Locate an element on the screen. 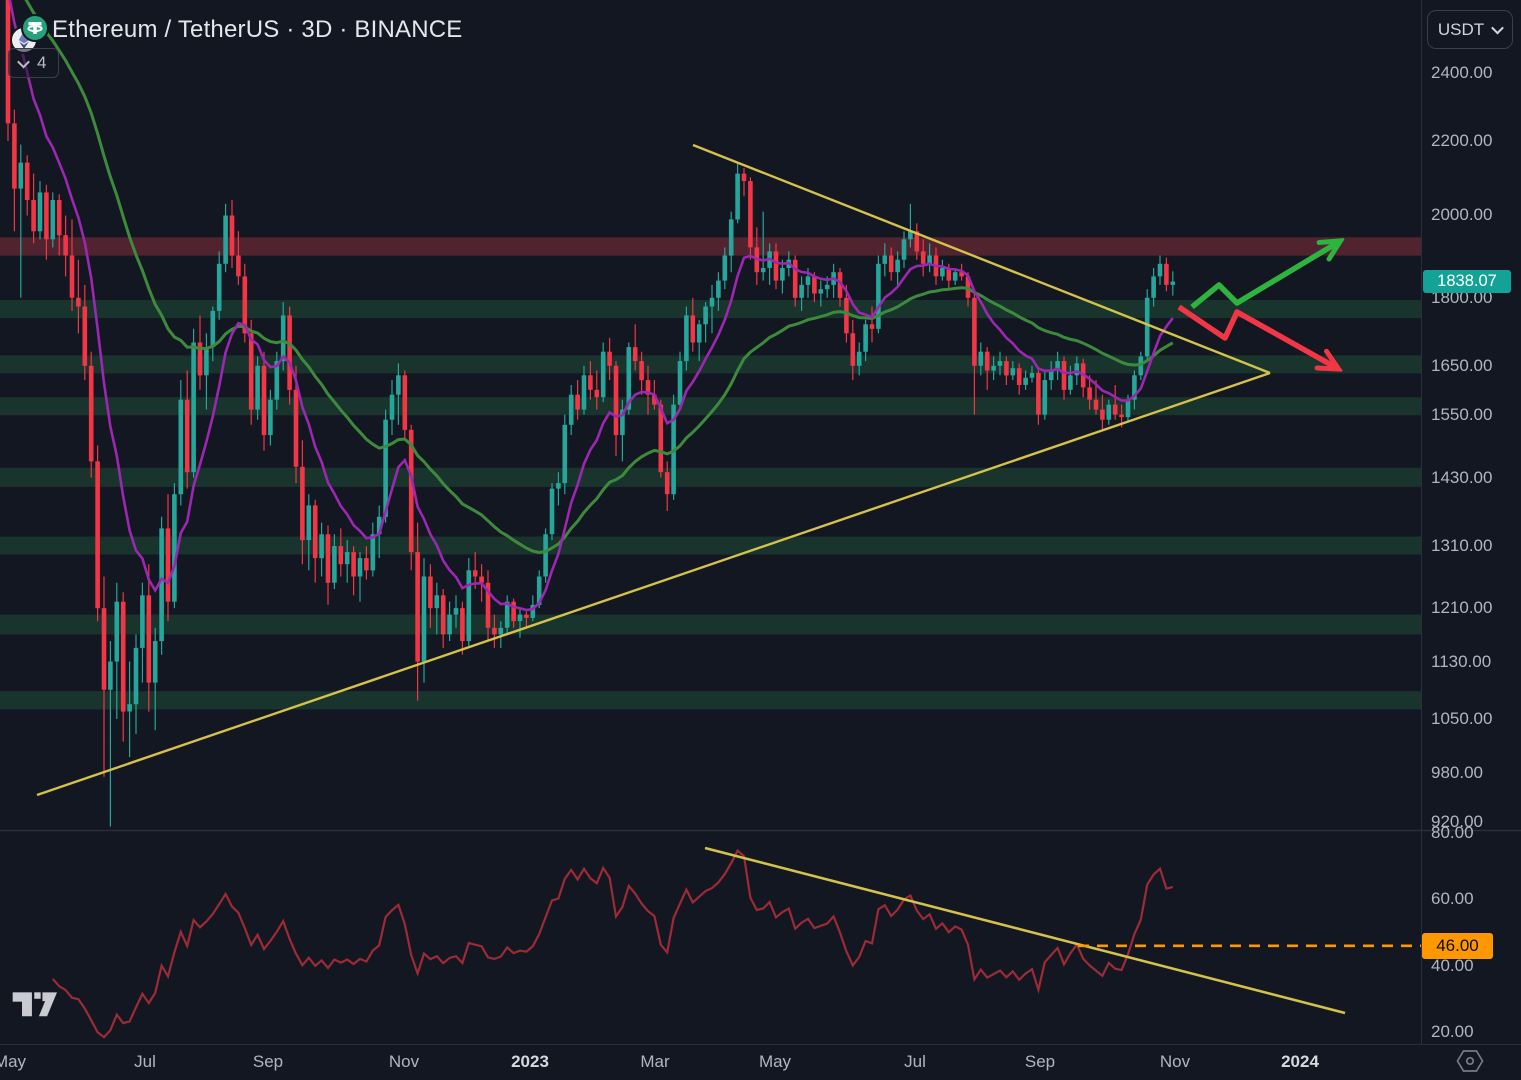  indicator-count: 4 is located at coordinates (42, 62).